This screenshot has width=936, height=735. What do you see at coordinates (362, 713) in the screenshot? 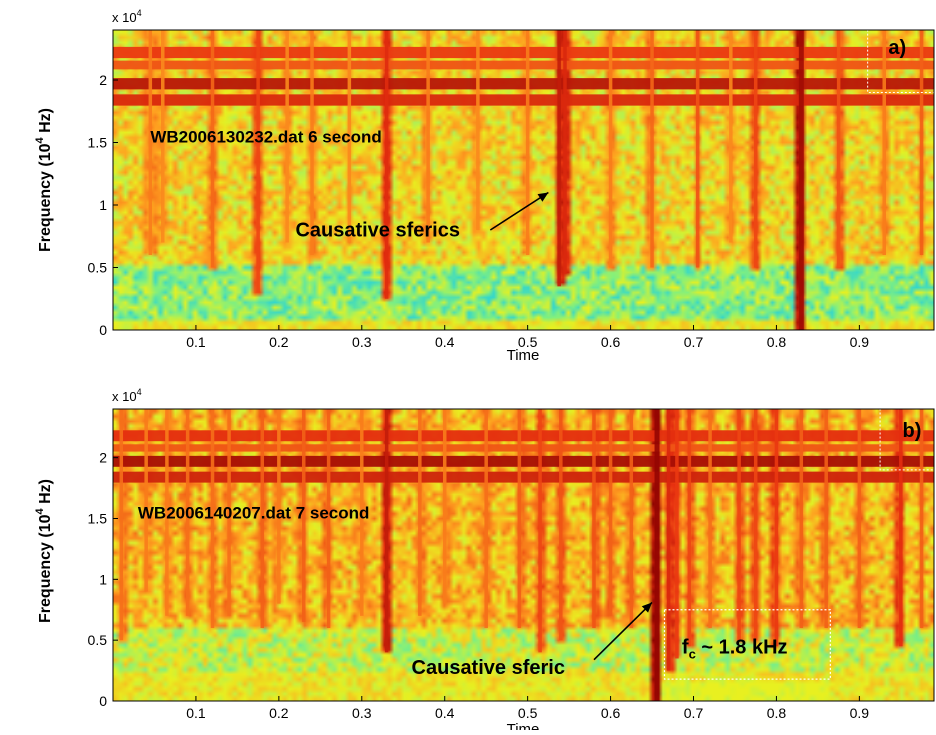
I see `x-tick-label-b-2: 0.3` at bounding box center [362, 713].